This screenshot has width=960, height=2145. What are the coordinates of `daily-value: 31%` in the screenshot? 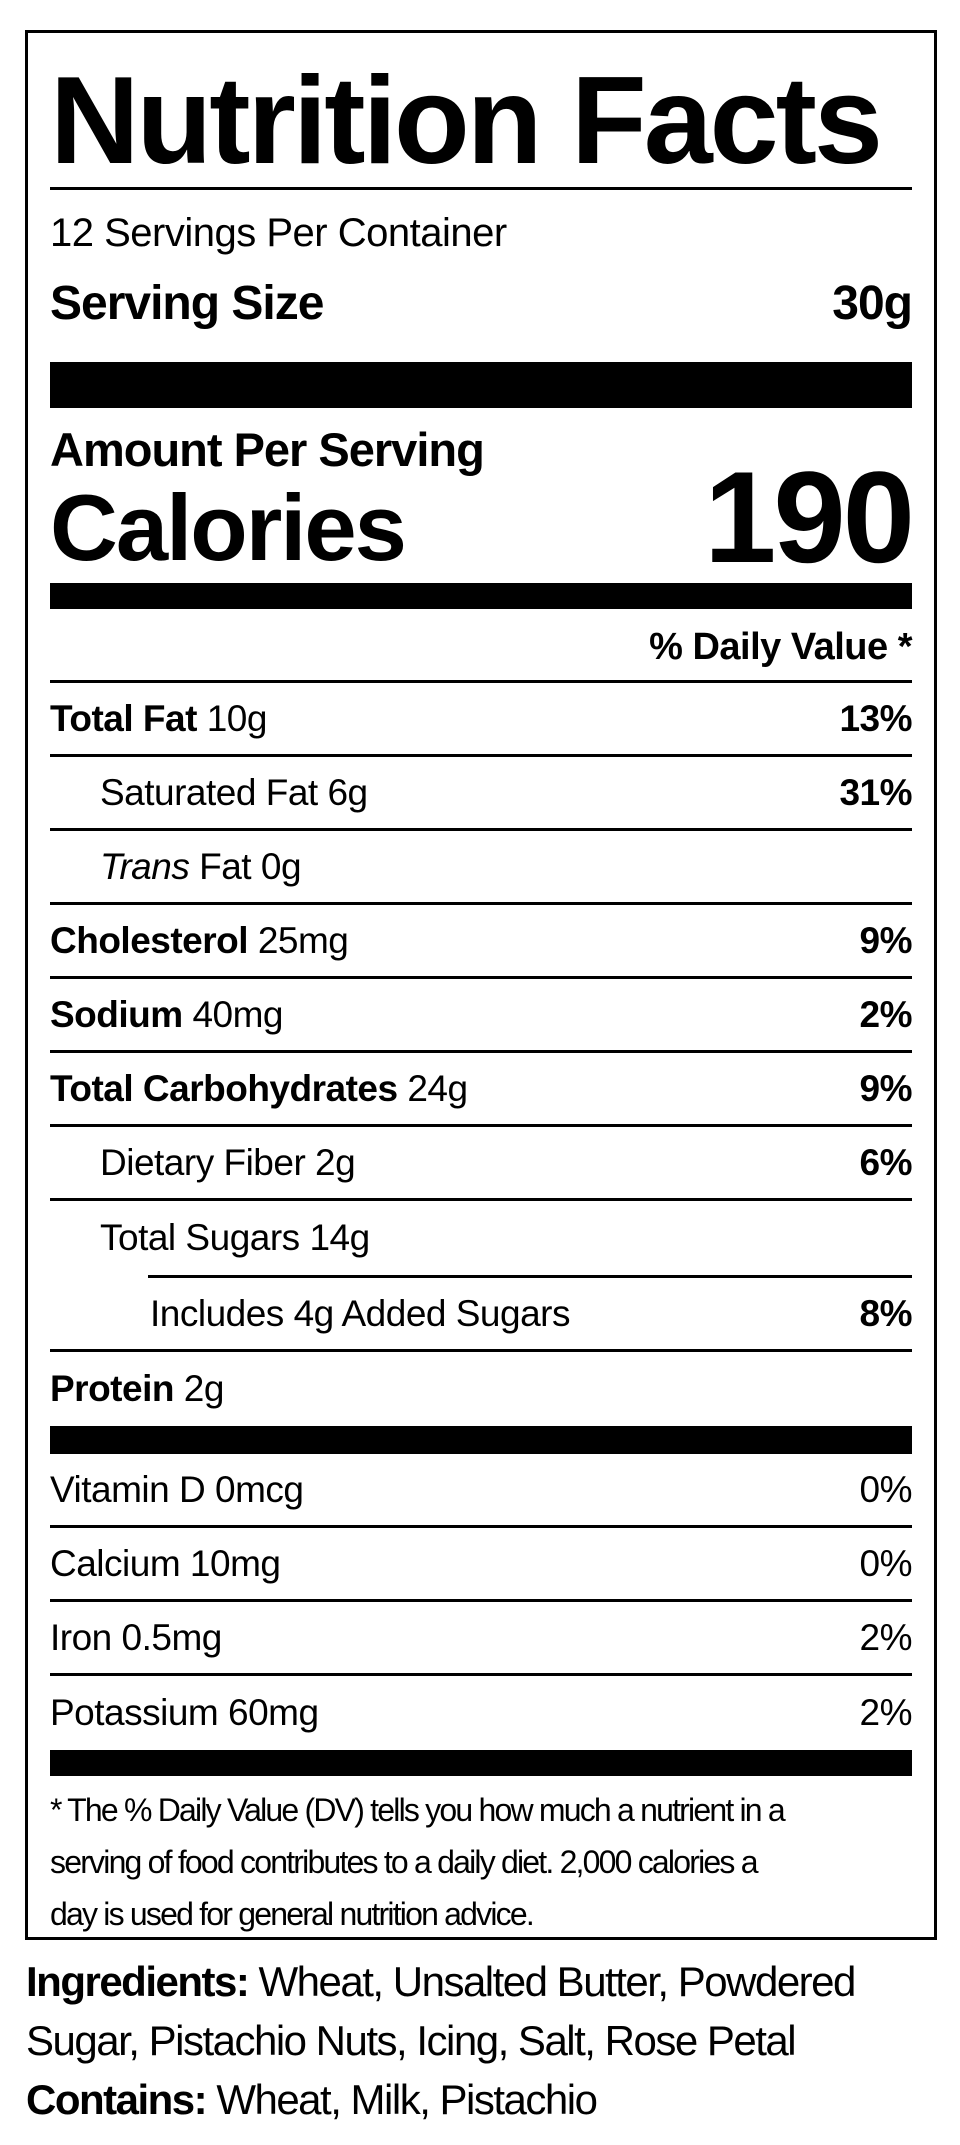 It's located at (875, 792).